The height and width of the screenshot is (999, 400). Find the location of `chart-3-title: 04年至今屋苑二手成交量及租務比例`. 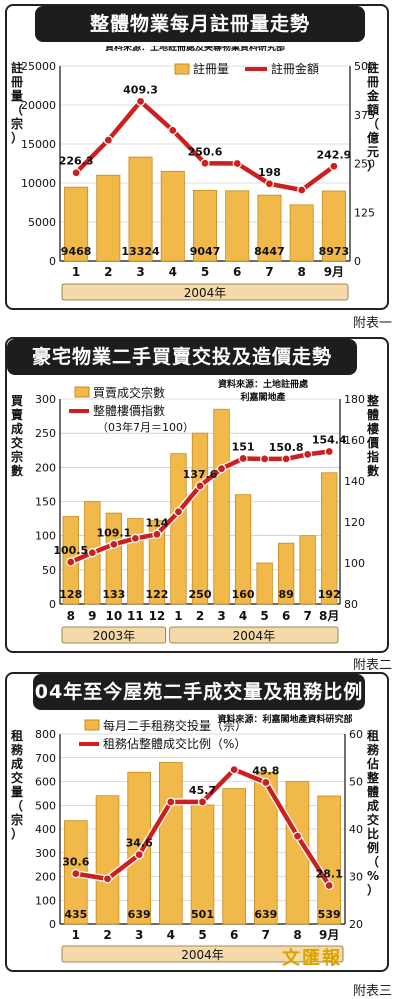

chart-3-title: 04年至今屋苑二手成交量及租務比例 is located at coordinates (199, 692).